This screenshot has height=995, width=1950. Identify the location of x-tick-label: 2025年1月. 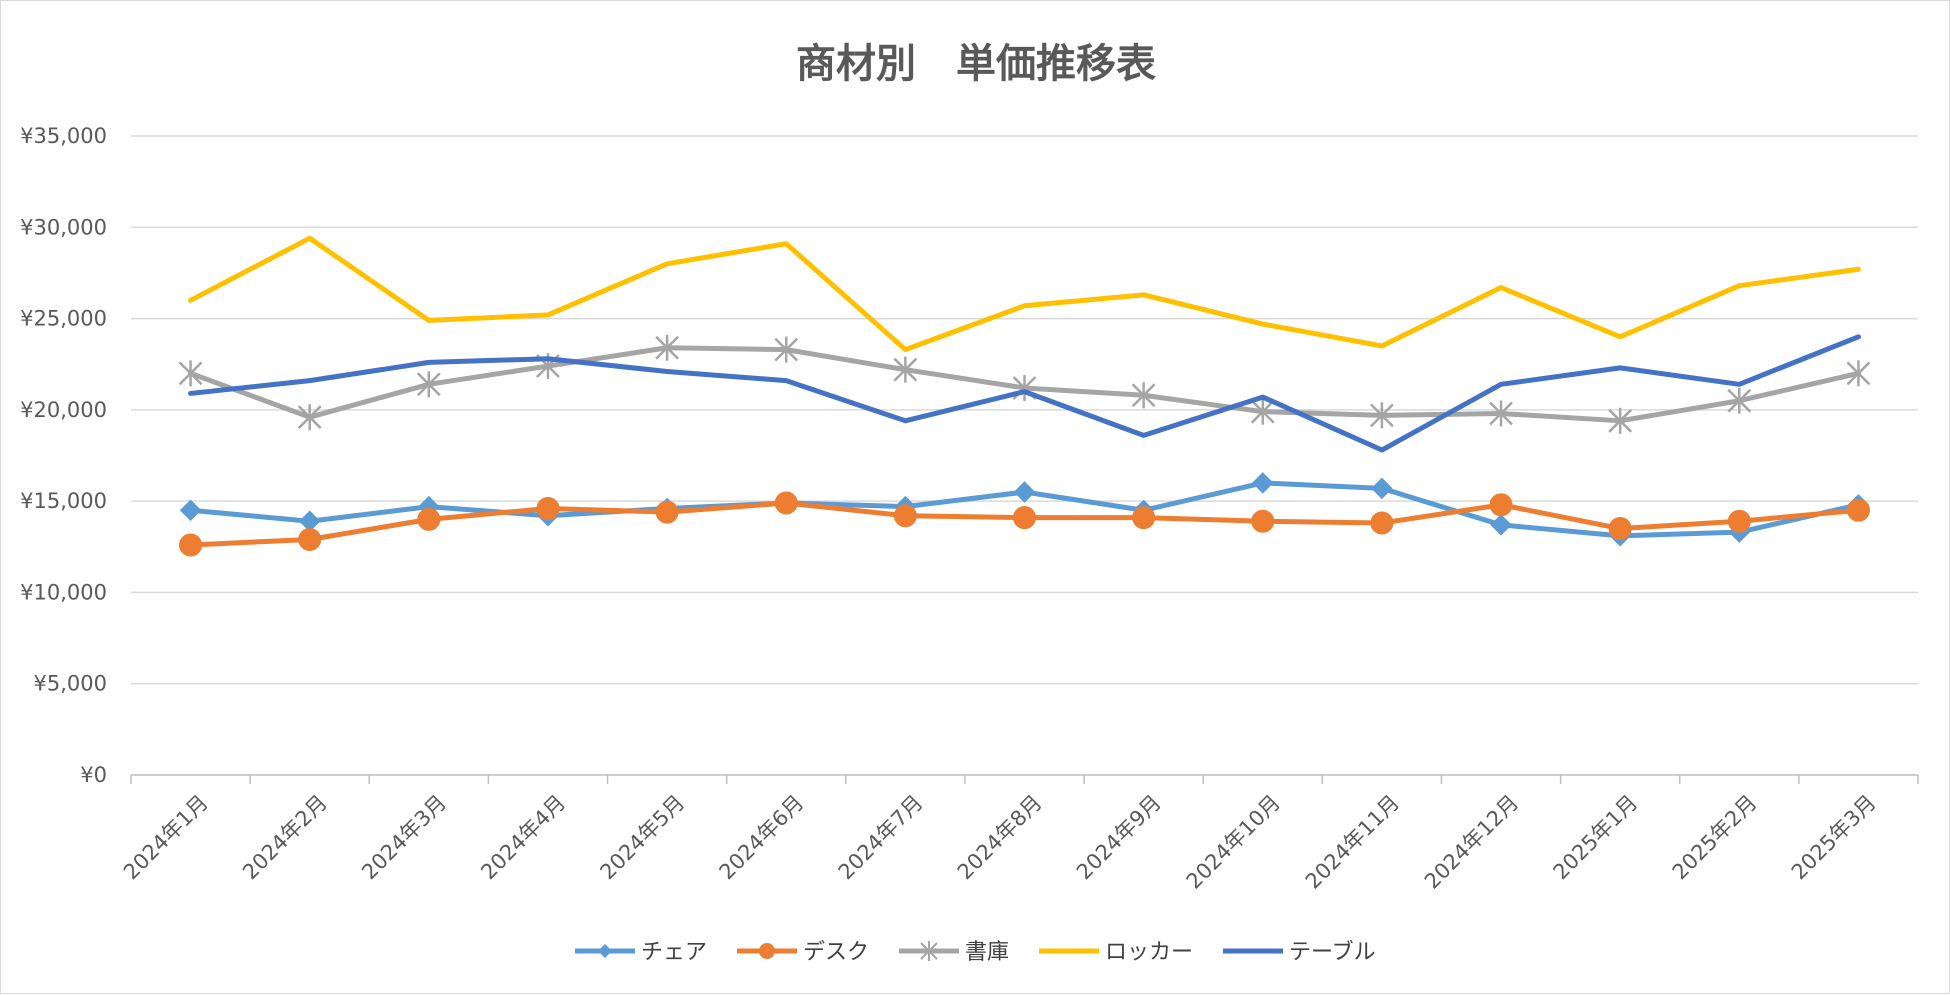
(1596, 837).